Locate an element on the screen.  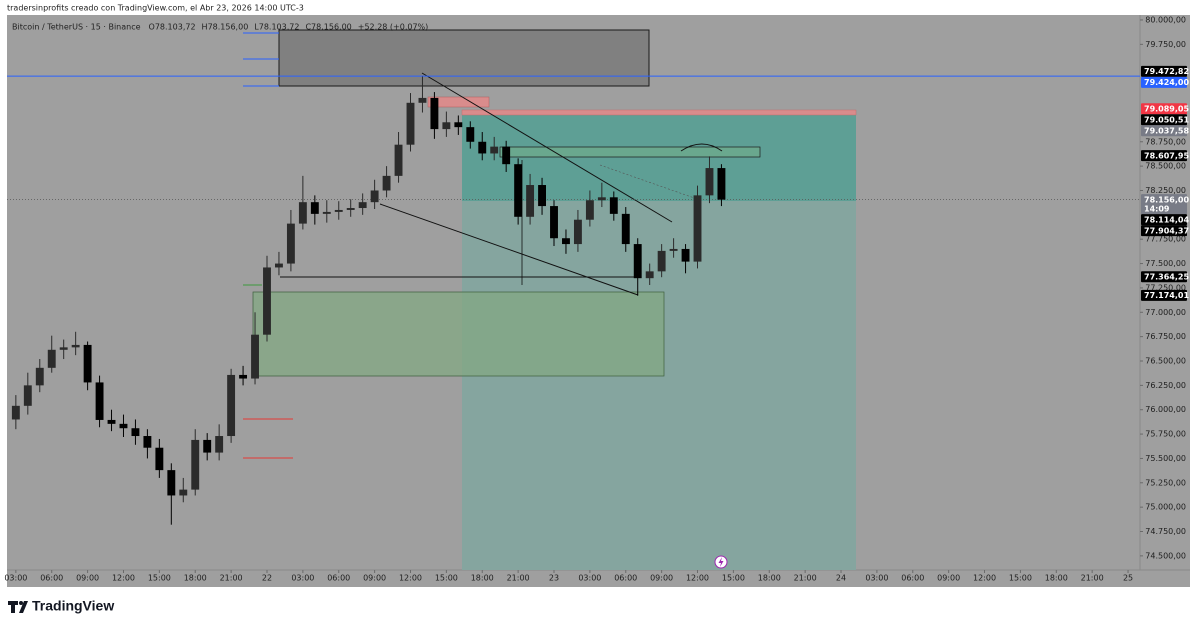
price-tag-label: 79.472,82 is located at coordinates (1166, 71).